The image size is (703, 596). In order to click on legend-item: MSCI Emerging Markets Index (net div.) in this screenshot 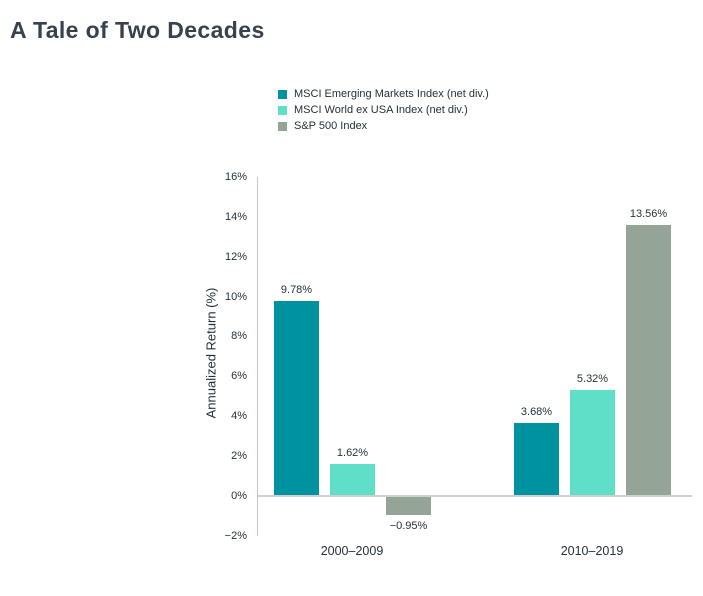, I will do `click(383, 94)`.